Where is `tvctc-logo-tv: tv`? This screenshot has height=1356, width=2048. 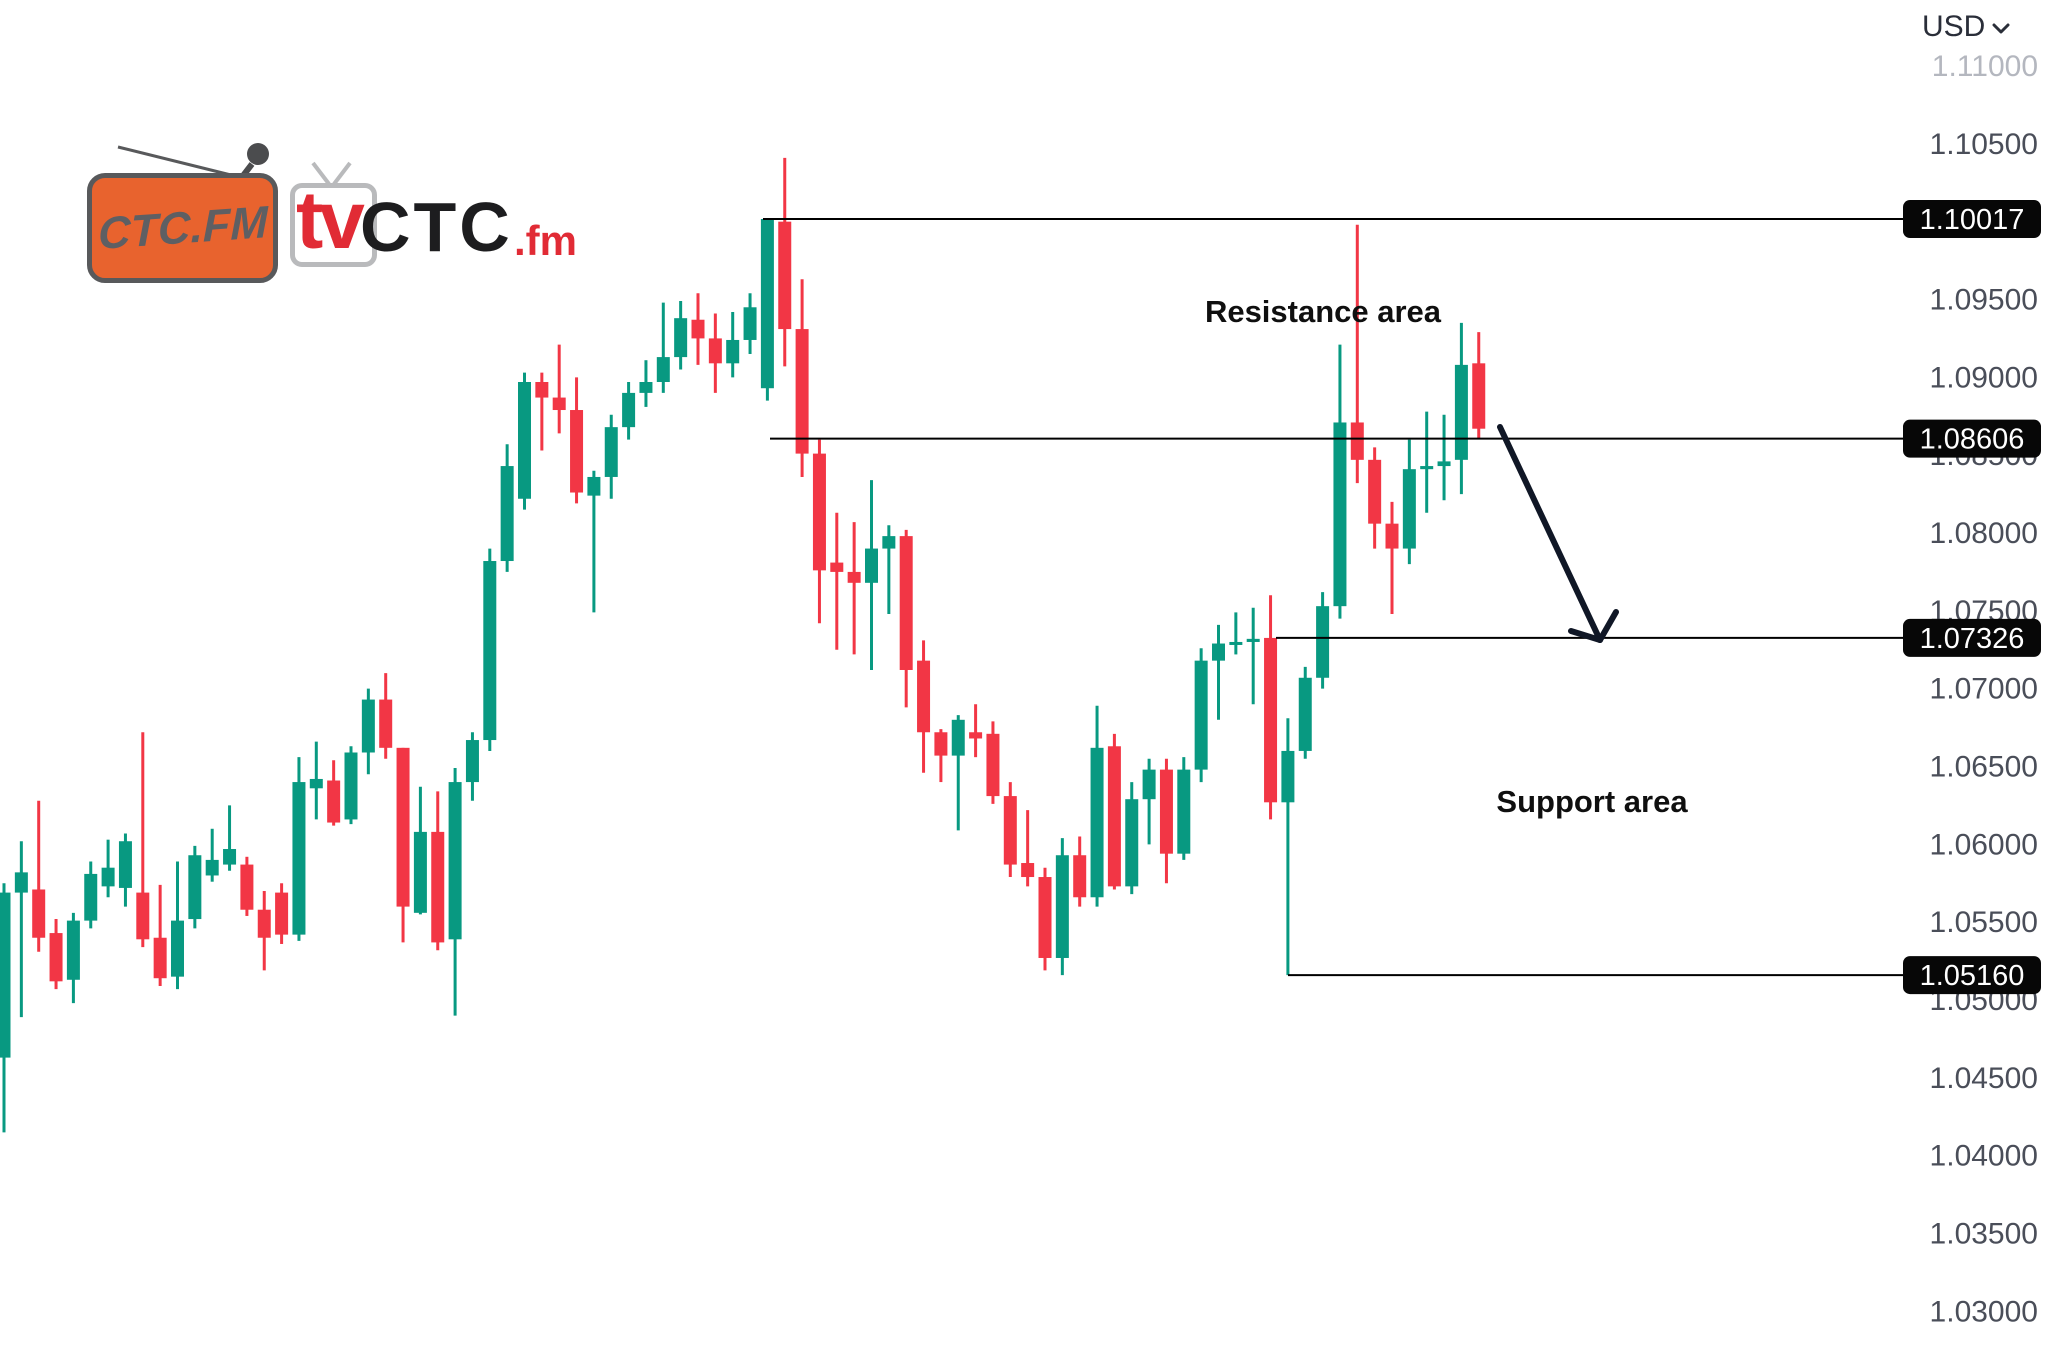
tvctc-logo-tv: tv is located at coordinates (330, 220).